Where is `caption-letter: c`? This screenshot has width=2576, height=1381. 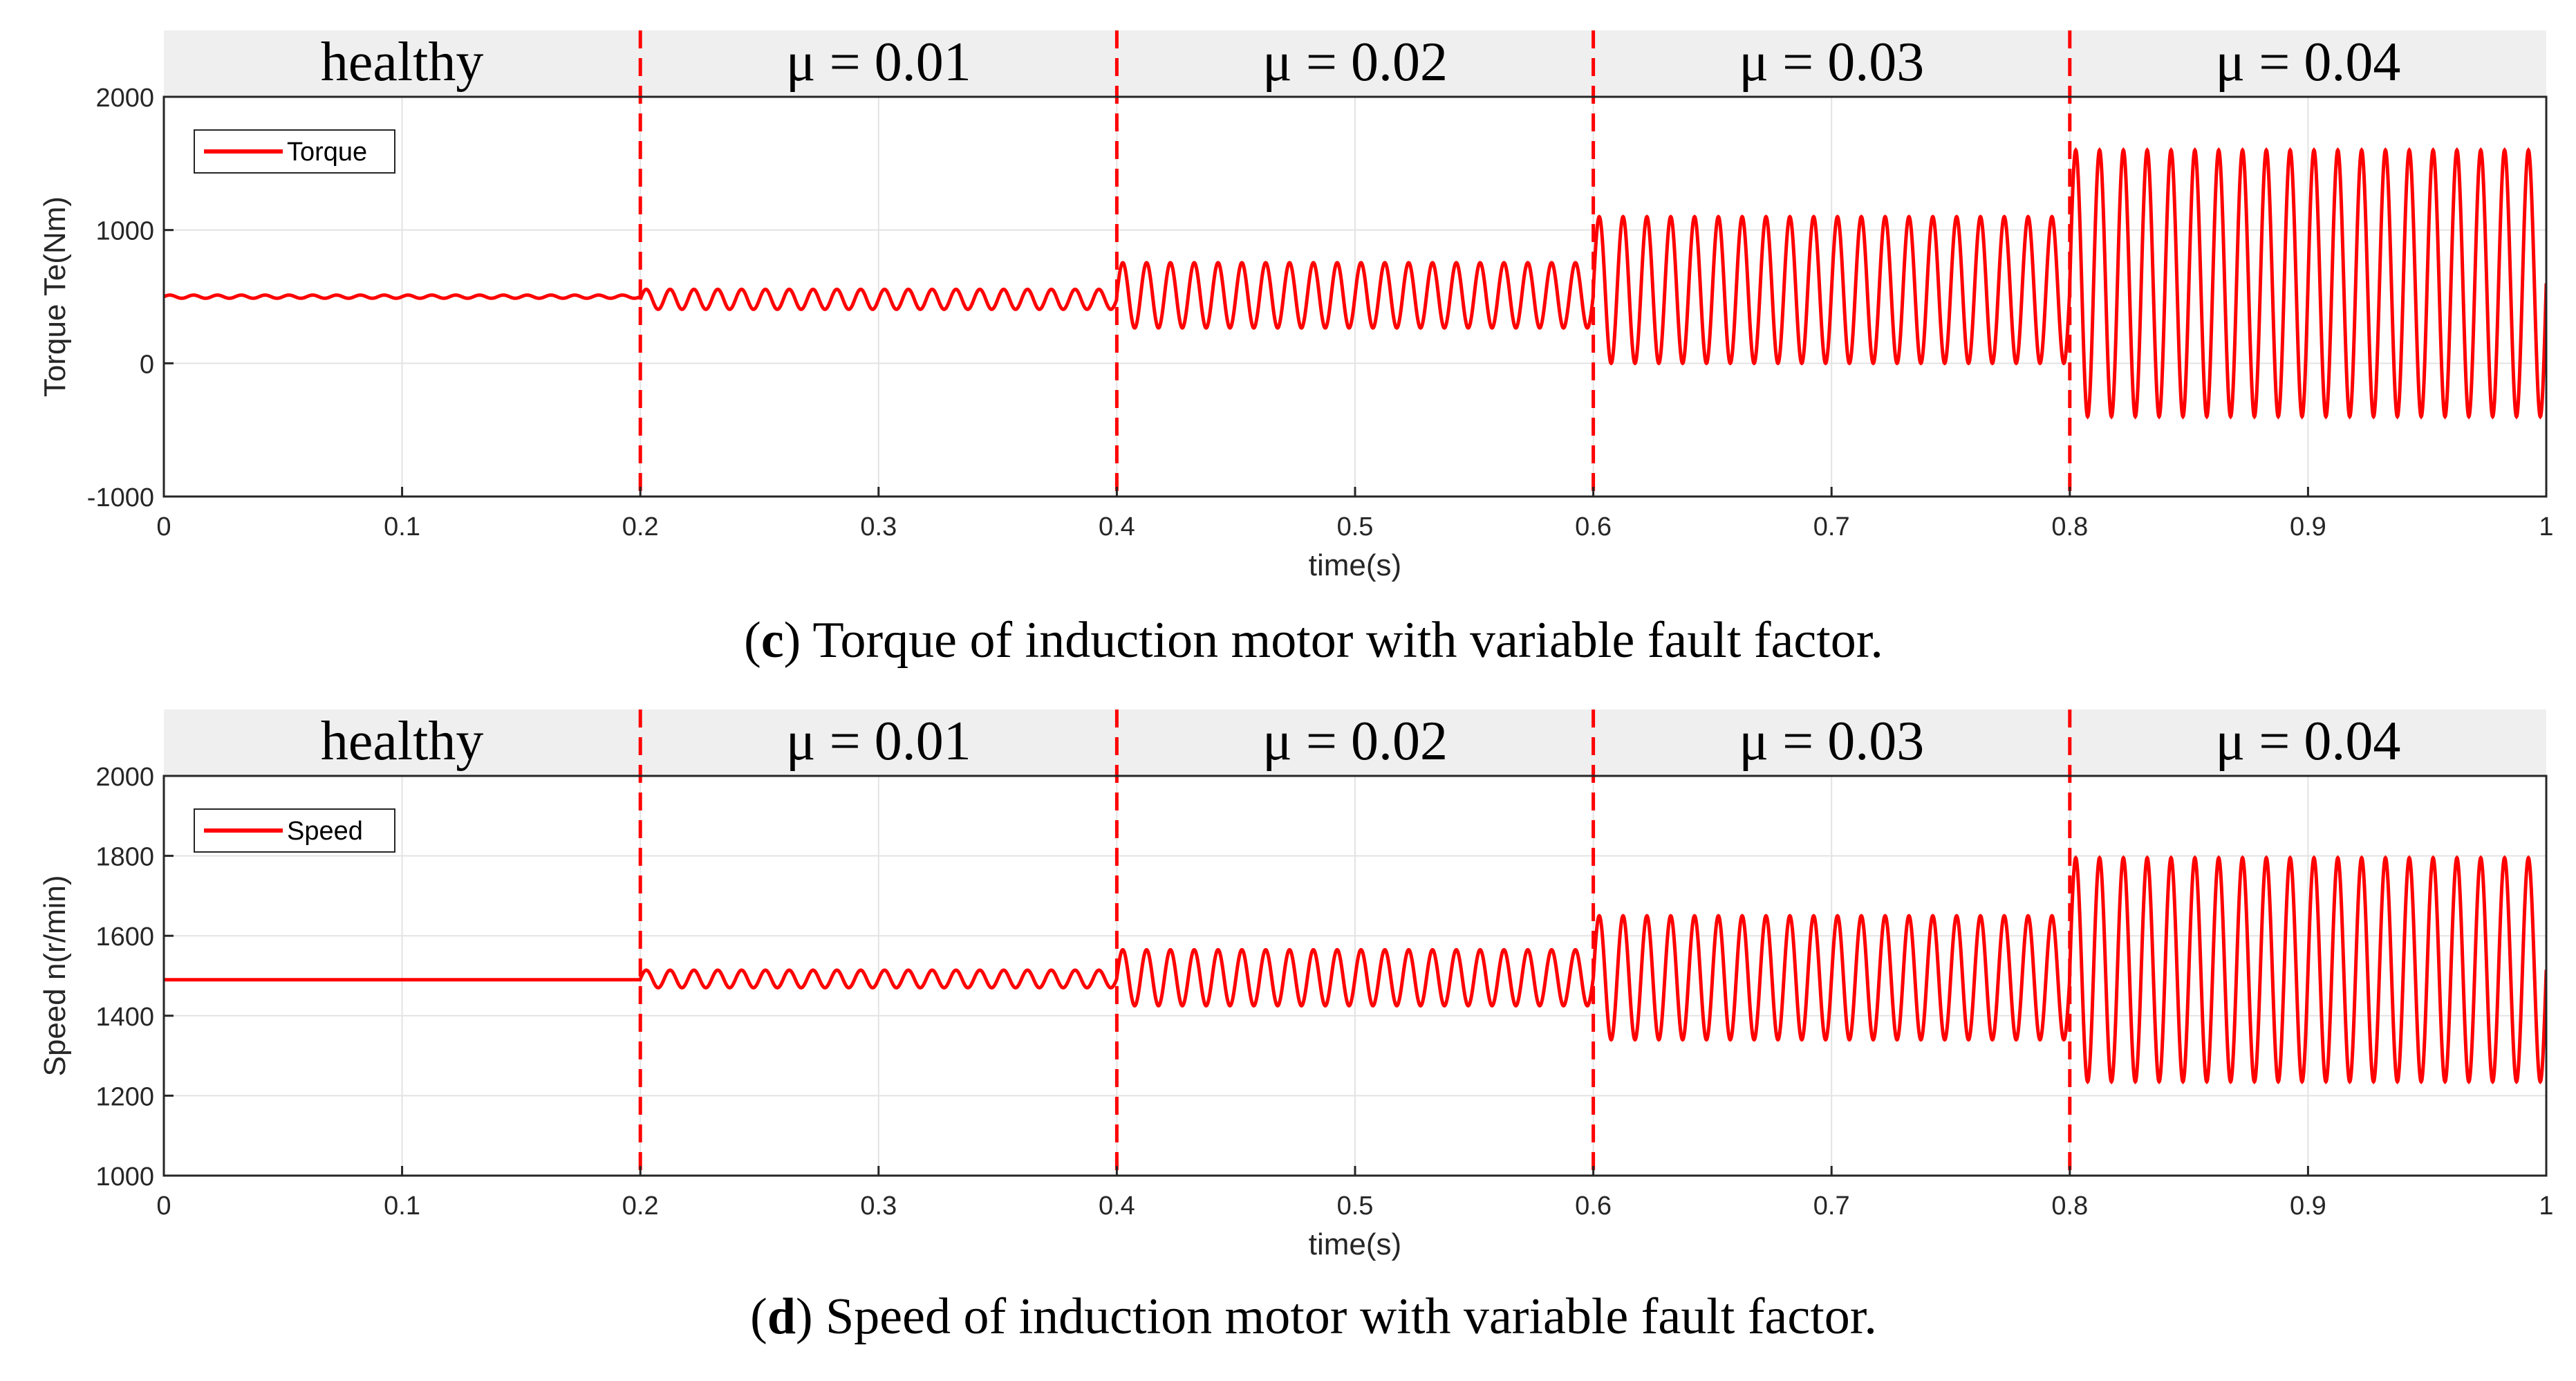
caption-letter: c is located at coordinates (772, 640).